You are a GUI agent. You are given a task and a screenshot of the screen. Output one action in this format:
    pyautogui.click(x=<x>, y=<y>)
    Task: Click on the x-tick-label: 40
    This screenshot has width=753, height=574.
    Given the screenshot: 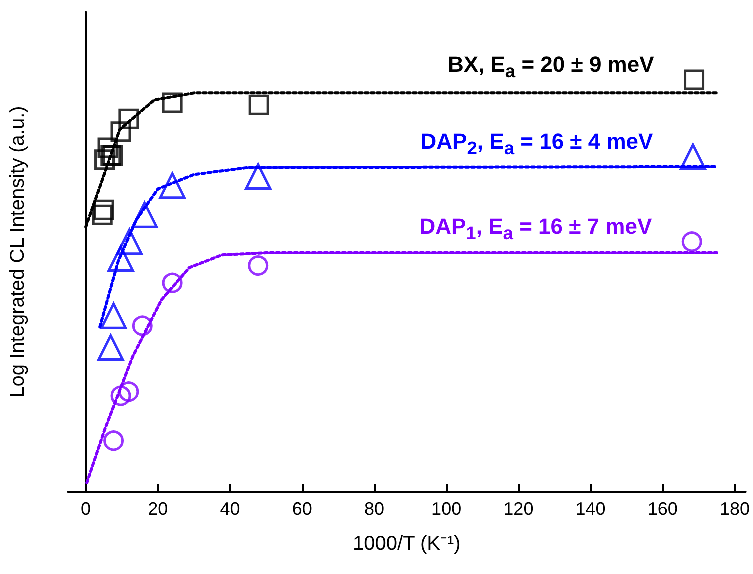 What is the action you would take?
    pyautogui.click(x=230, y=509)
    